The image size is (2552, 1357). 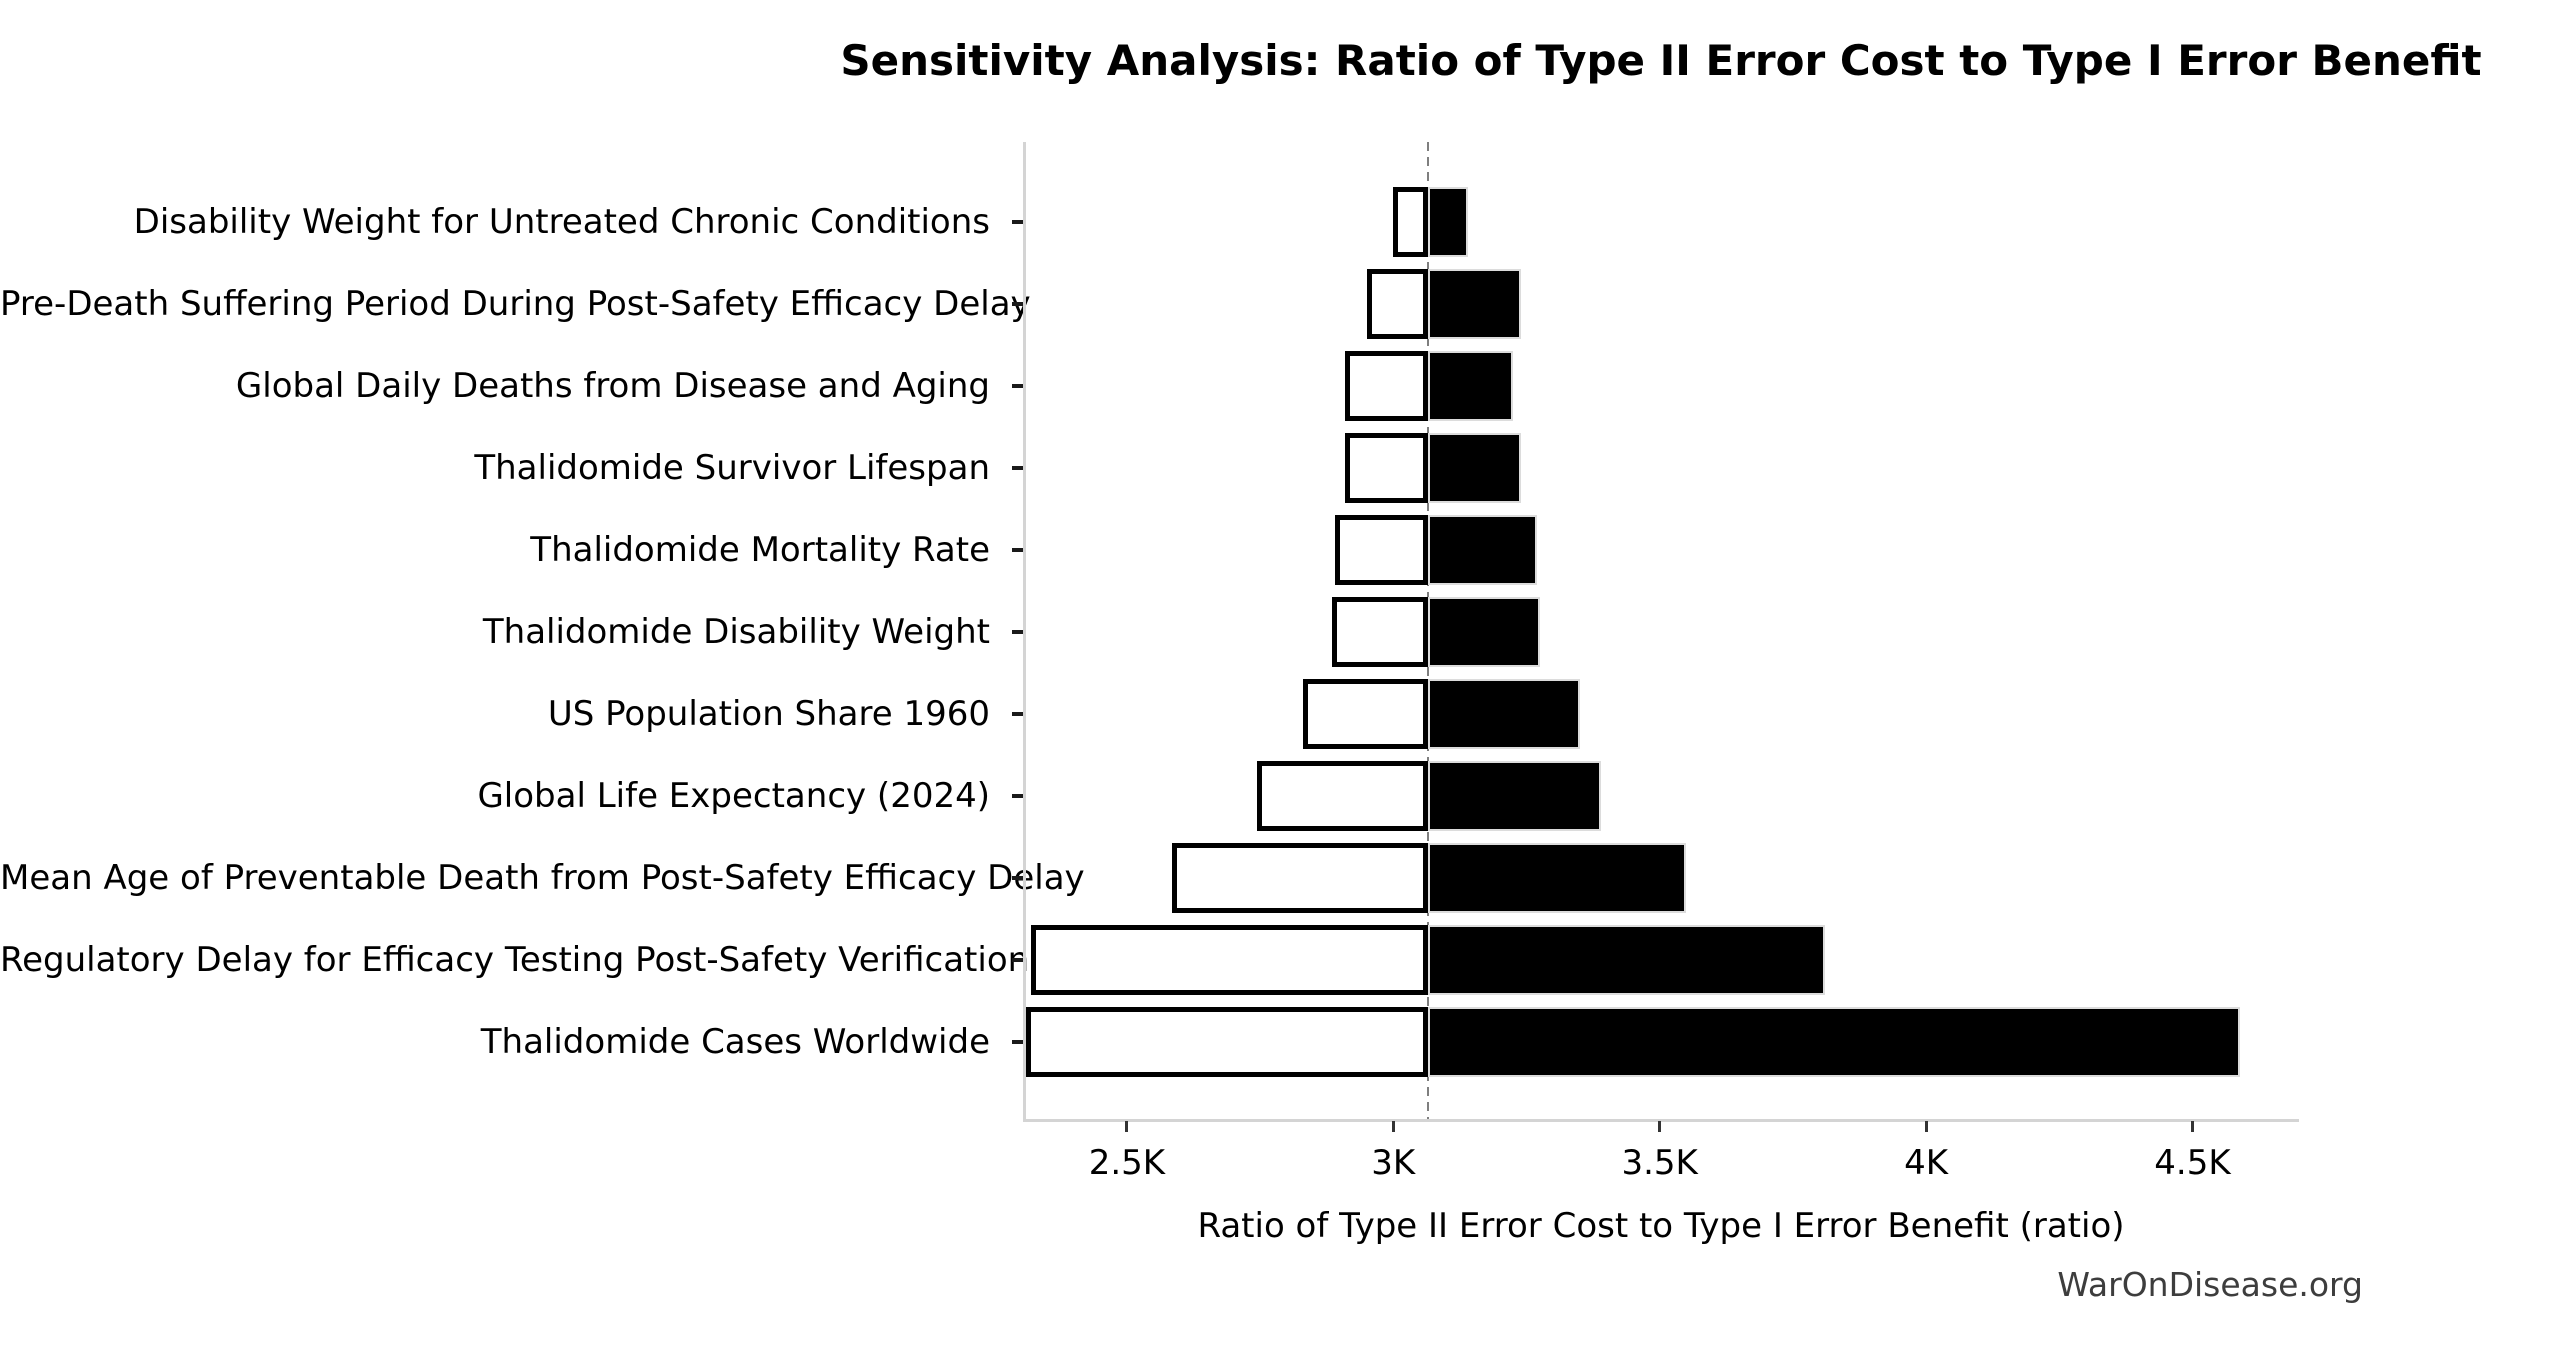 I want to click on x-tick-label: 2.5K, so click(x=1127, y=1163).